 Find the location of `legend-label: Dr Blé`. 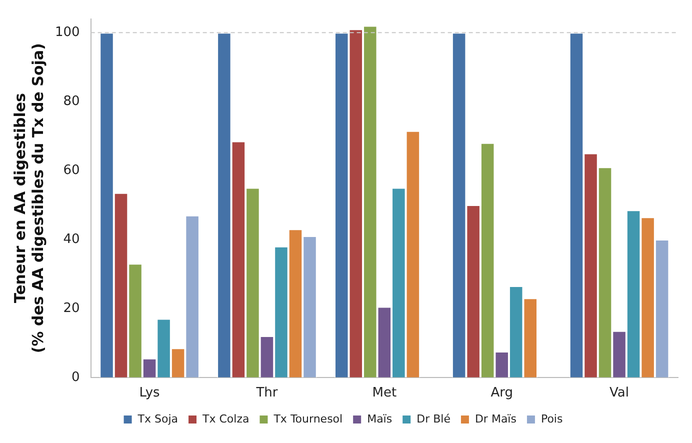

legend-label: Dr Blé is located at coordinates (433, 419).